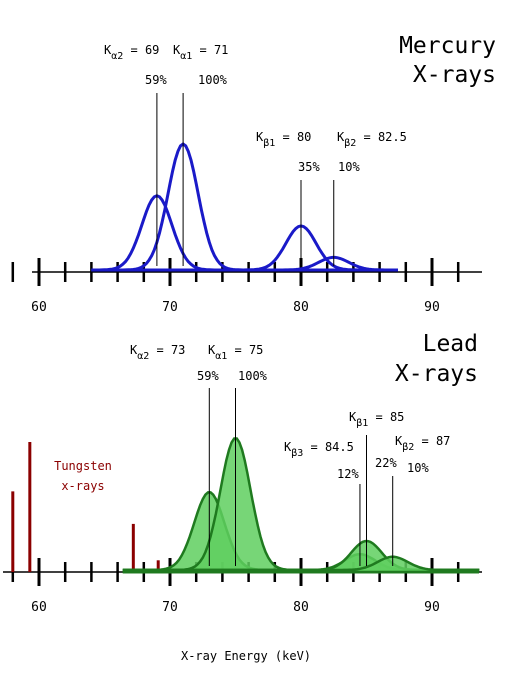  What do you see at coordinates (301, 607) in the screenshot?
I see `lead-tick-label: 80` at bounding box center [301, 607].